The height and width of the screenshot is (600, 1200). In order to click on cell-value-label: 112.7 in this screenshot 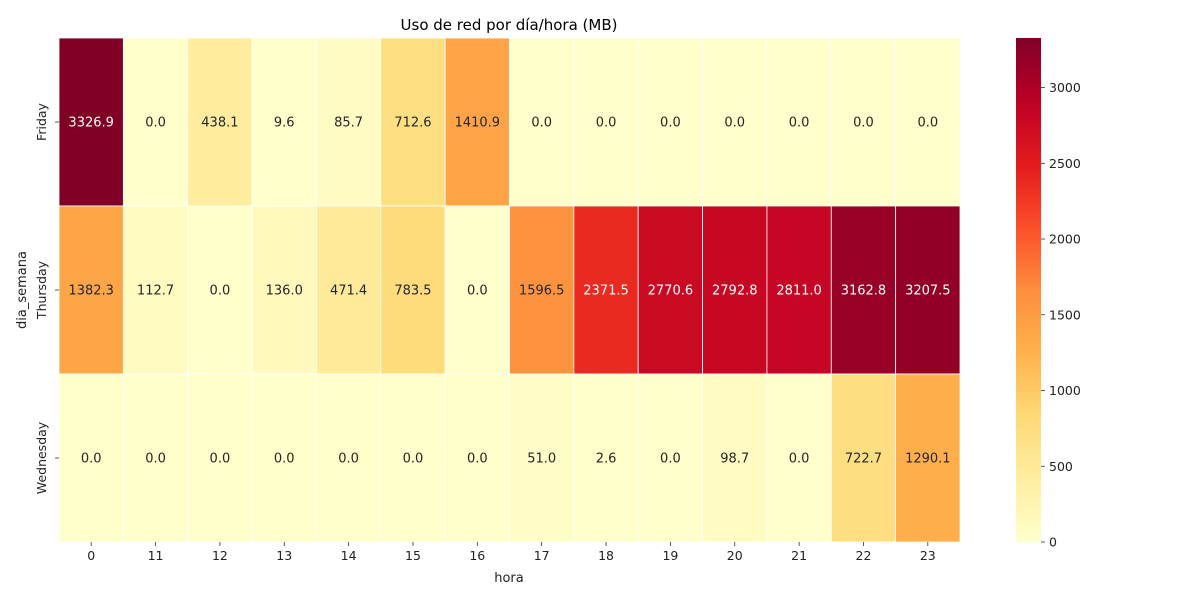, I will do `click(155, 291)`.